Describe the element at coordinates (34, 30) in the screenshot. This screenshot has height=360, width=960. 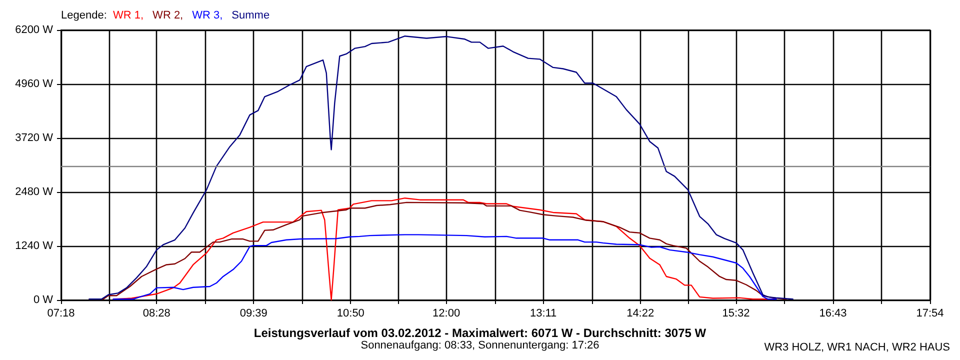
I see `y-tick-label: 6200 W` at that location.